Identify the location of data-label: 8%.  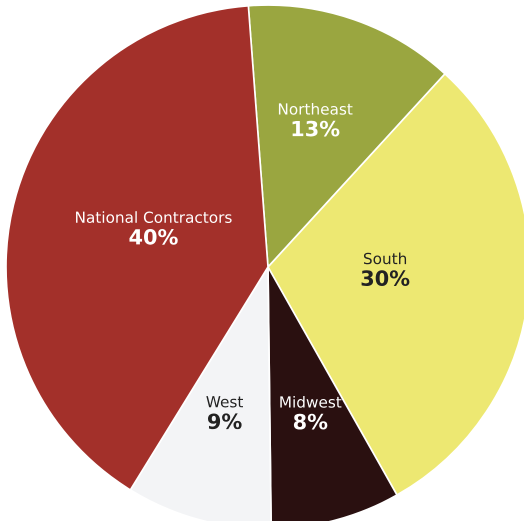
(311, 422).